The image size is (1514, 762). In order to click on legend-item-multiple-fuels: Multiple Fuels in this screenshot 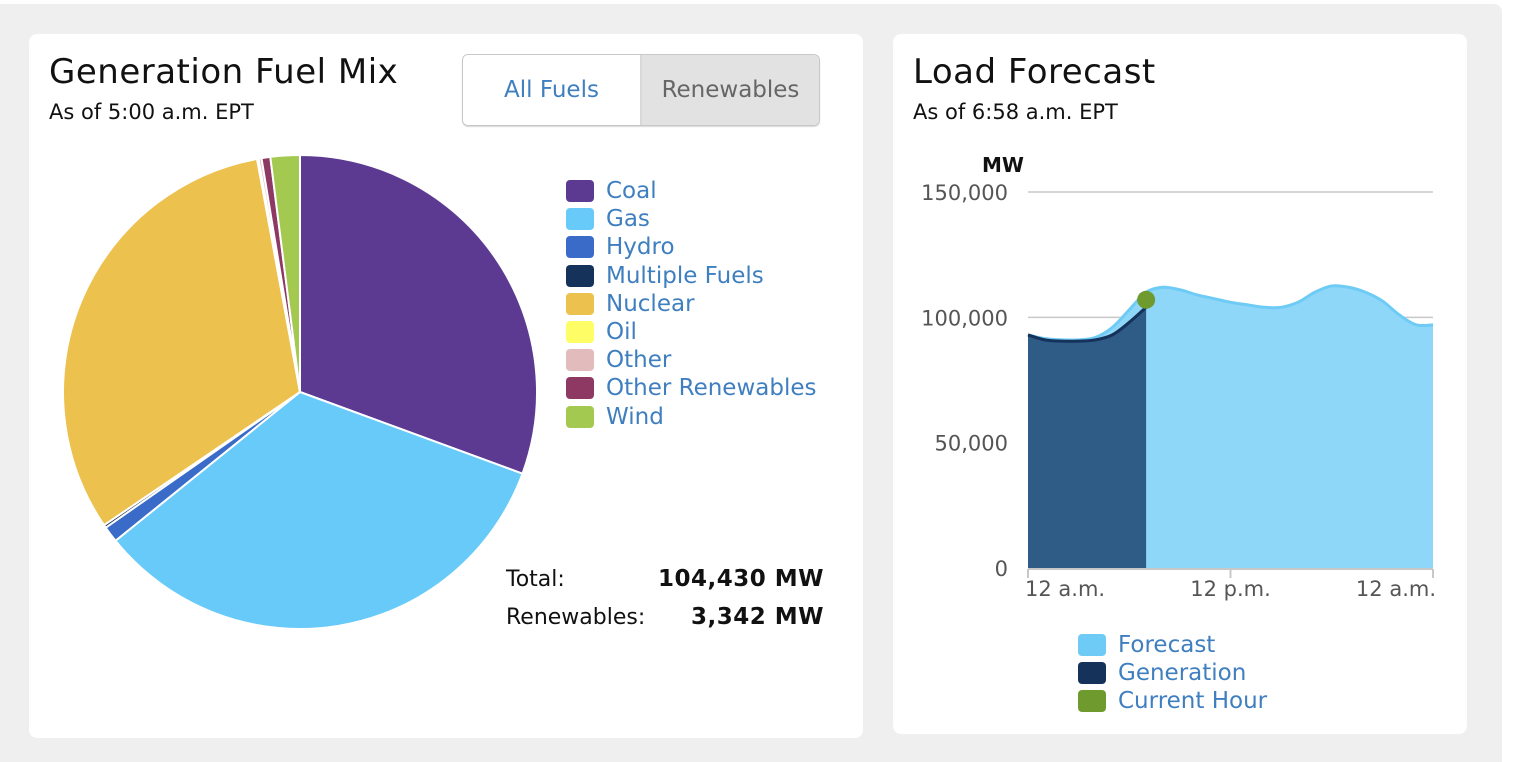, I will do `click(691, 276)`.